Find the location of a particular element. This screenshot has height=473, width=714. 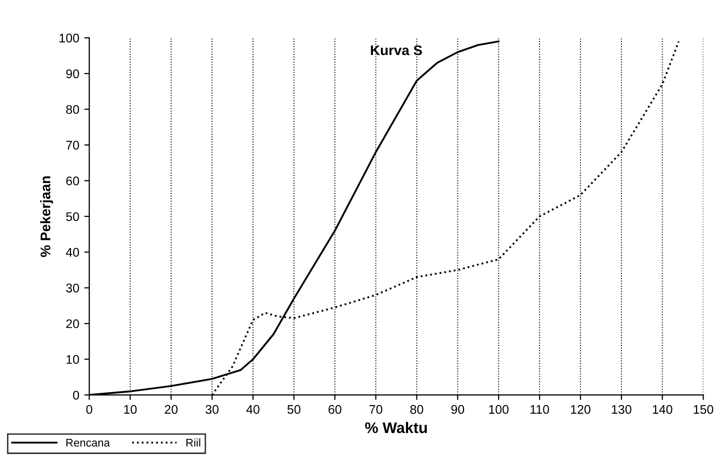

x-tick-label: 60 is located at coordinates (335, 409).